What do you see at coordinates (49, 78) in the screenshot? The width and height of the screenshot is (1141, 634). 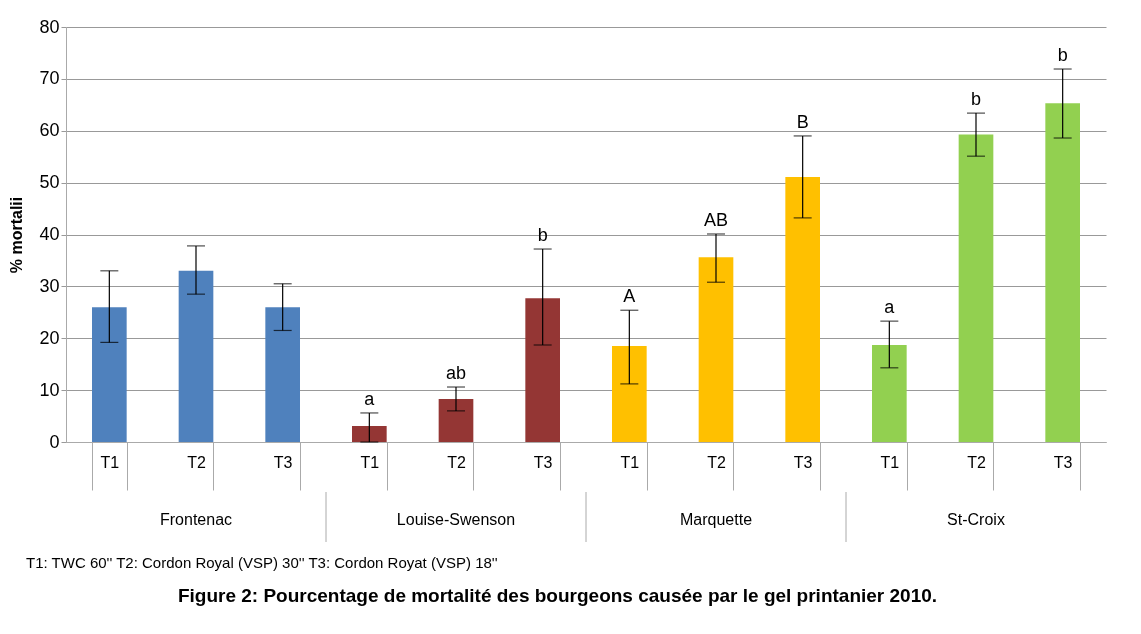 I see `y-tick-label: 70` at bounding box center [49, 78].